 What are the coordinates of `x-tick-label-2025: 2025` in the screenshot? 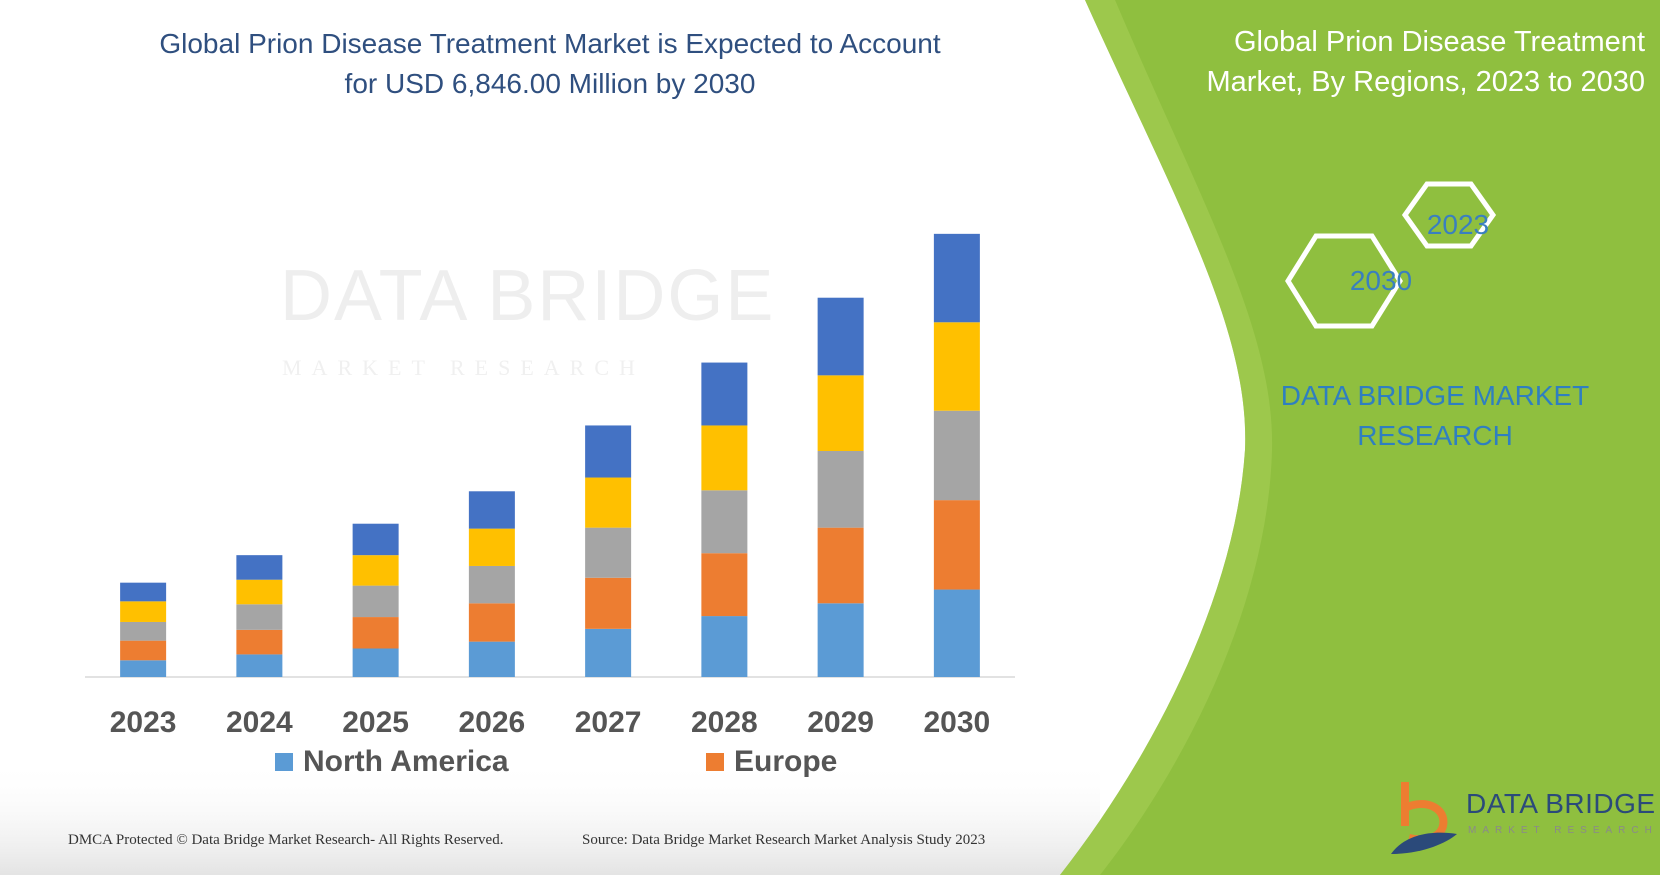 It's located at (375, 722).